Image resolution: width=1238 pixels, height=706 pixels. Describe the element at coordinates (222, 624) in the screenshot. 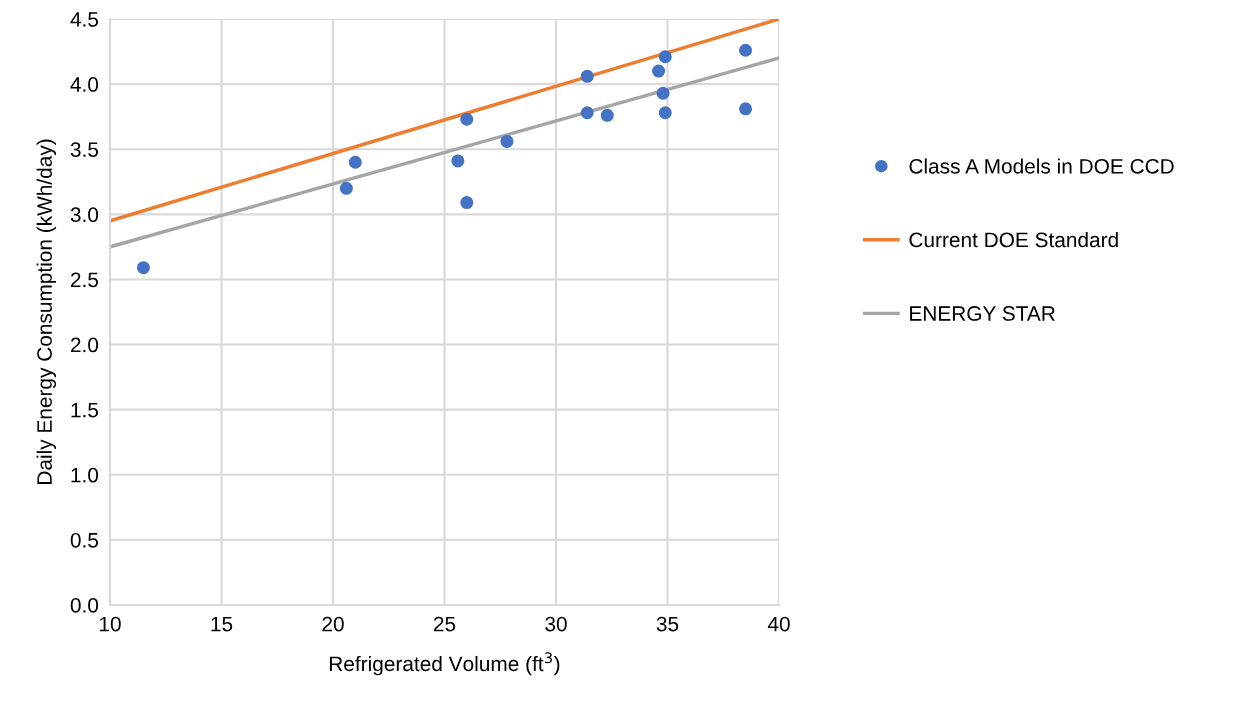

I see `x-tick-label: 15` at that location.